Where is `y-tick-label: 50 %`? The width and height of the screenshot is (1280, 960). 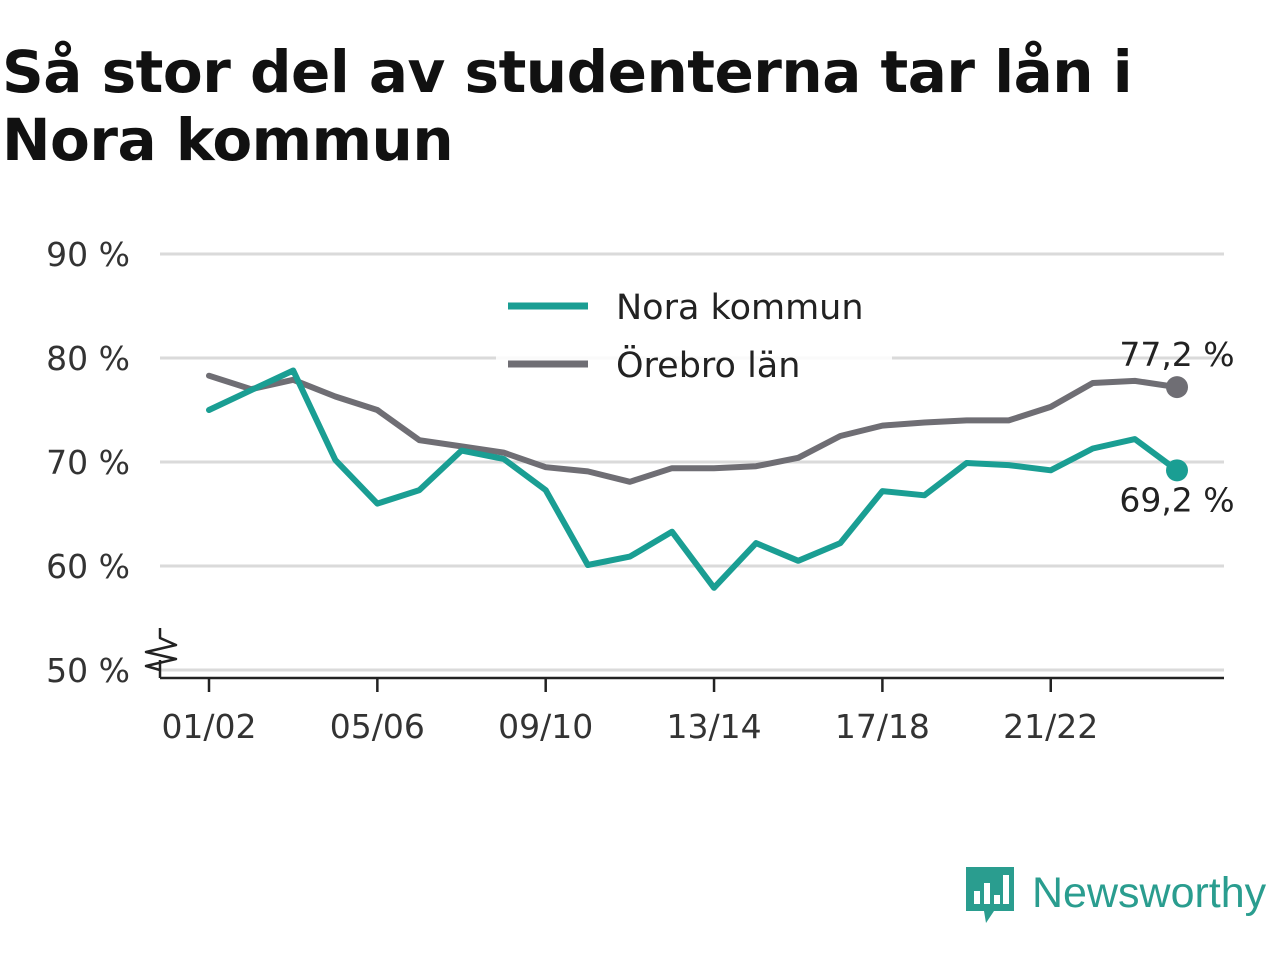 y-tick-label: 50 % is located at coordinates (88, 670).